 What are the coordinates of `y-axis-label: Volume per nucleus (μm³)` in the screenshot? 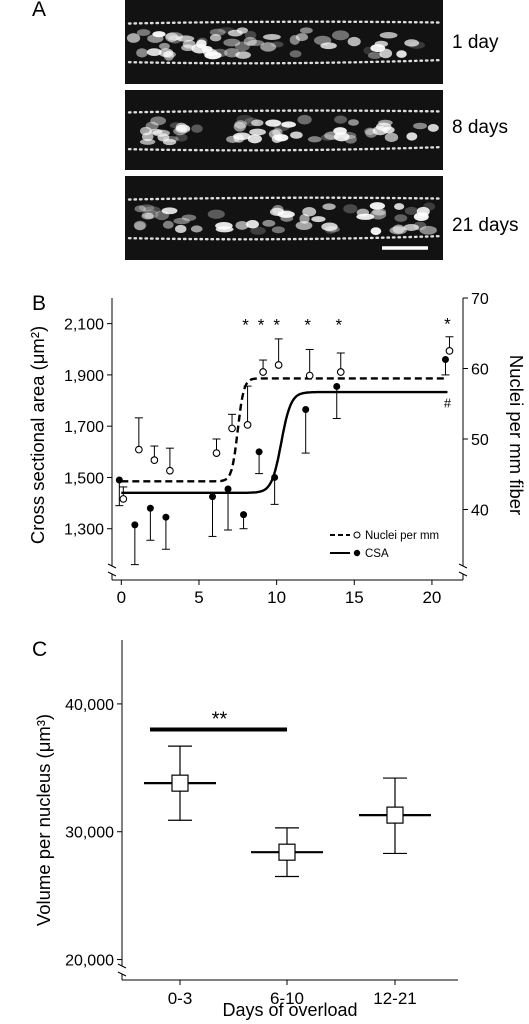 It's located at (43, 820).